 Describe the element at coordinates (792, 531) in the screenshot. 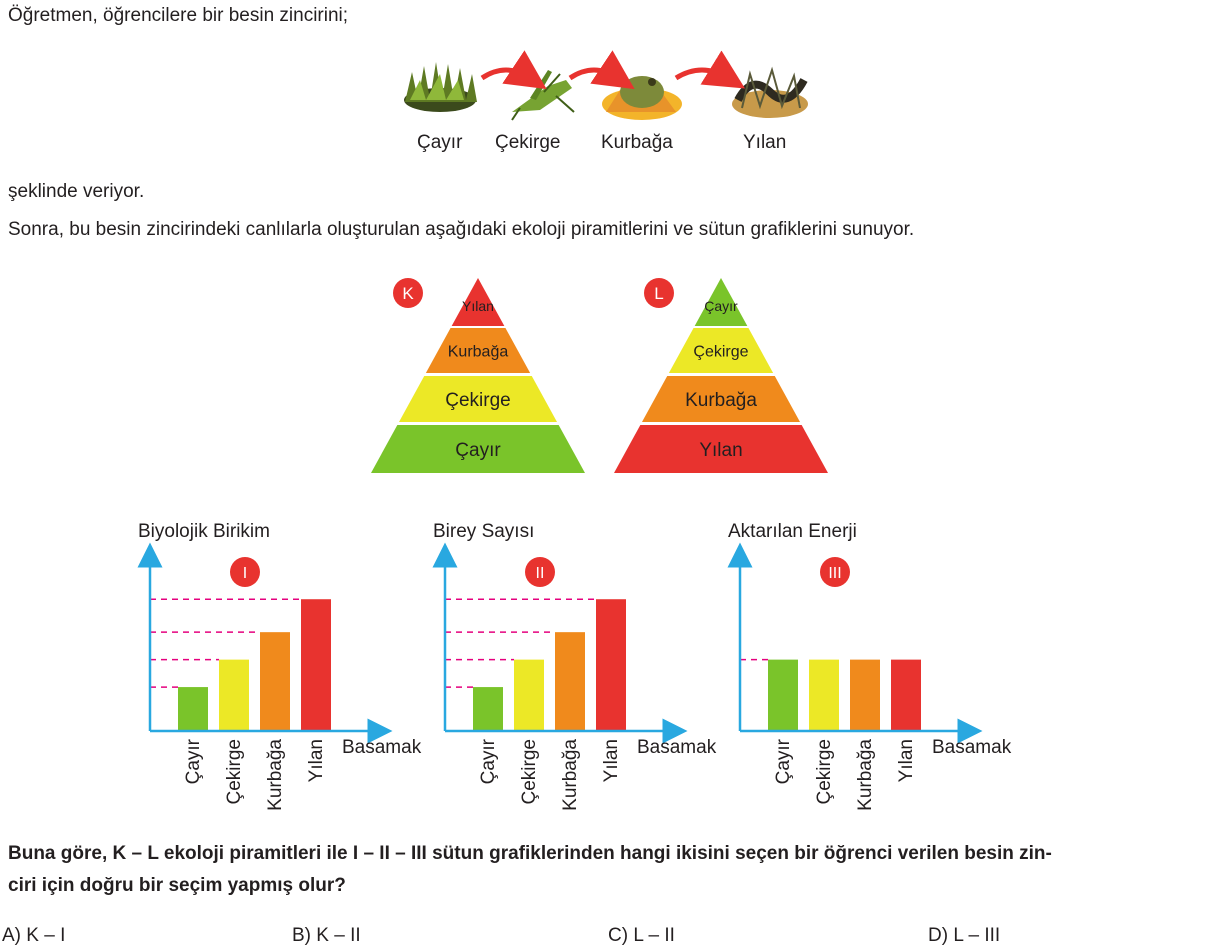

I see `chart-ylabel: Aktarılan Enerji` at that location.